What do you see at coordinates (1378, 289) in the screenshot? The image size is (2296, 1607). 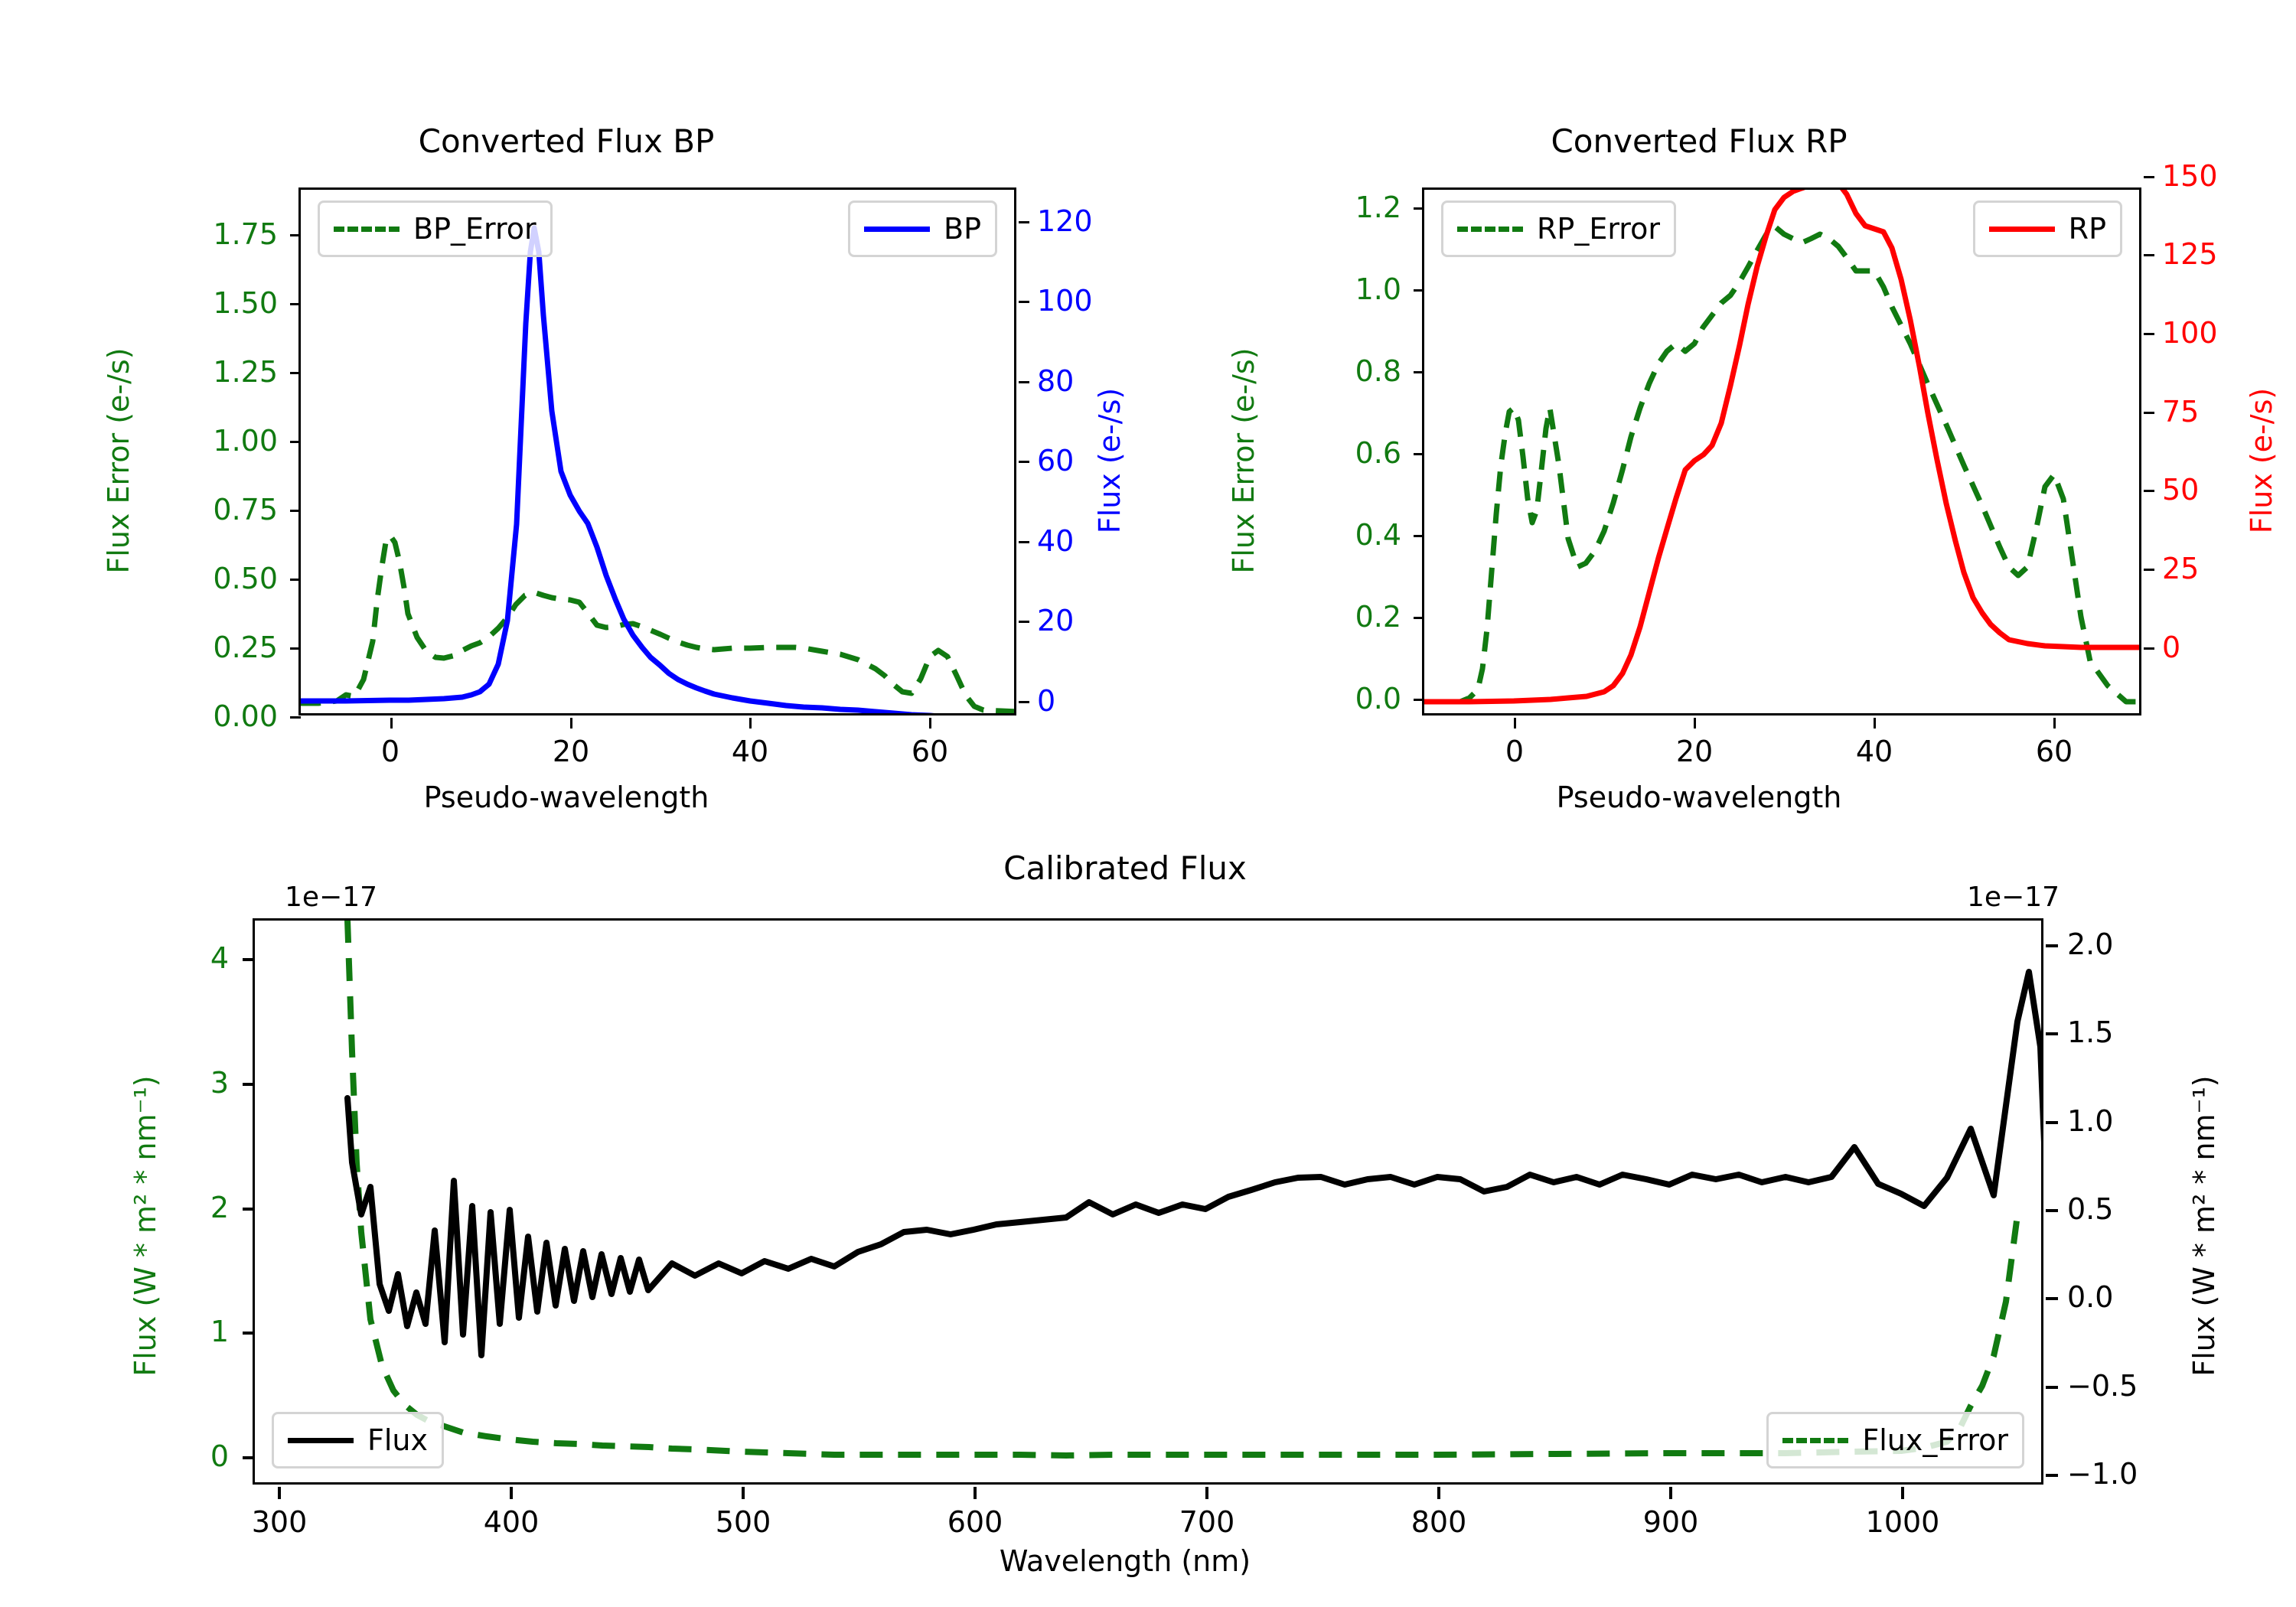 I see `rp-left-tick-label: 1.0` at bounding box center [1378, 289].